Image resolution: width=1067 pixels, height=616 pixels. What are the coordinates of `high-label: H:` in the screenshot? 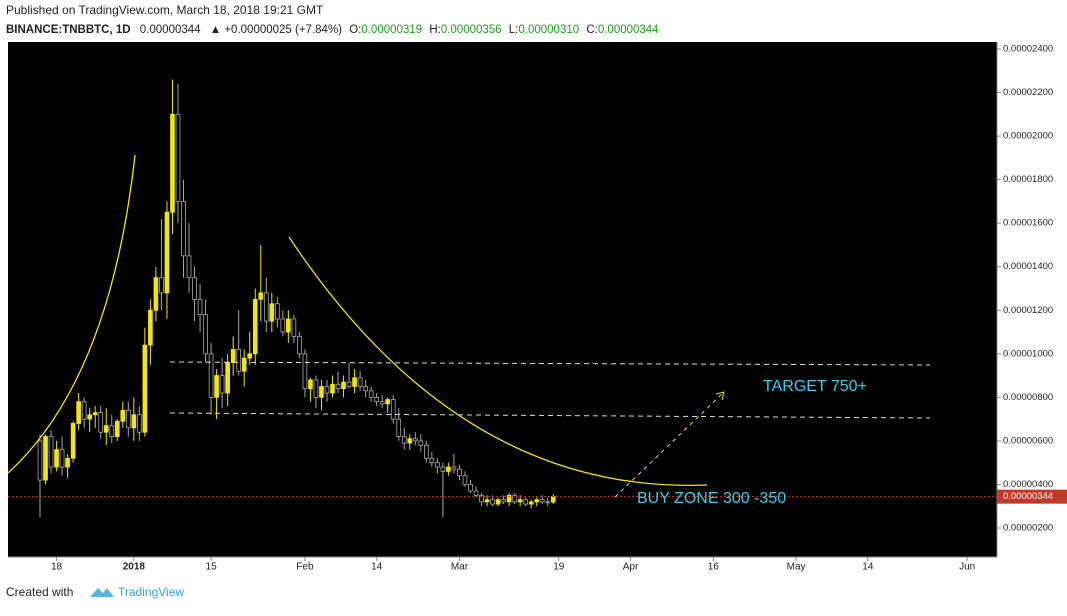 It's located at (435, 30).